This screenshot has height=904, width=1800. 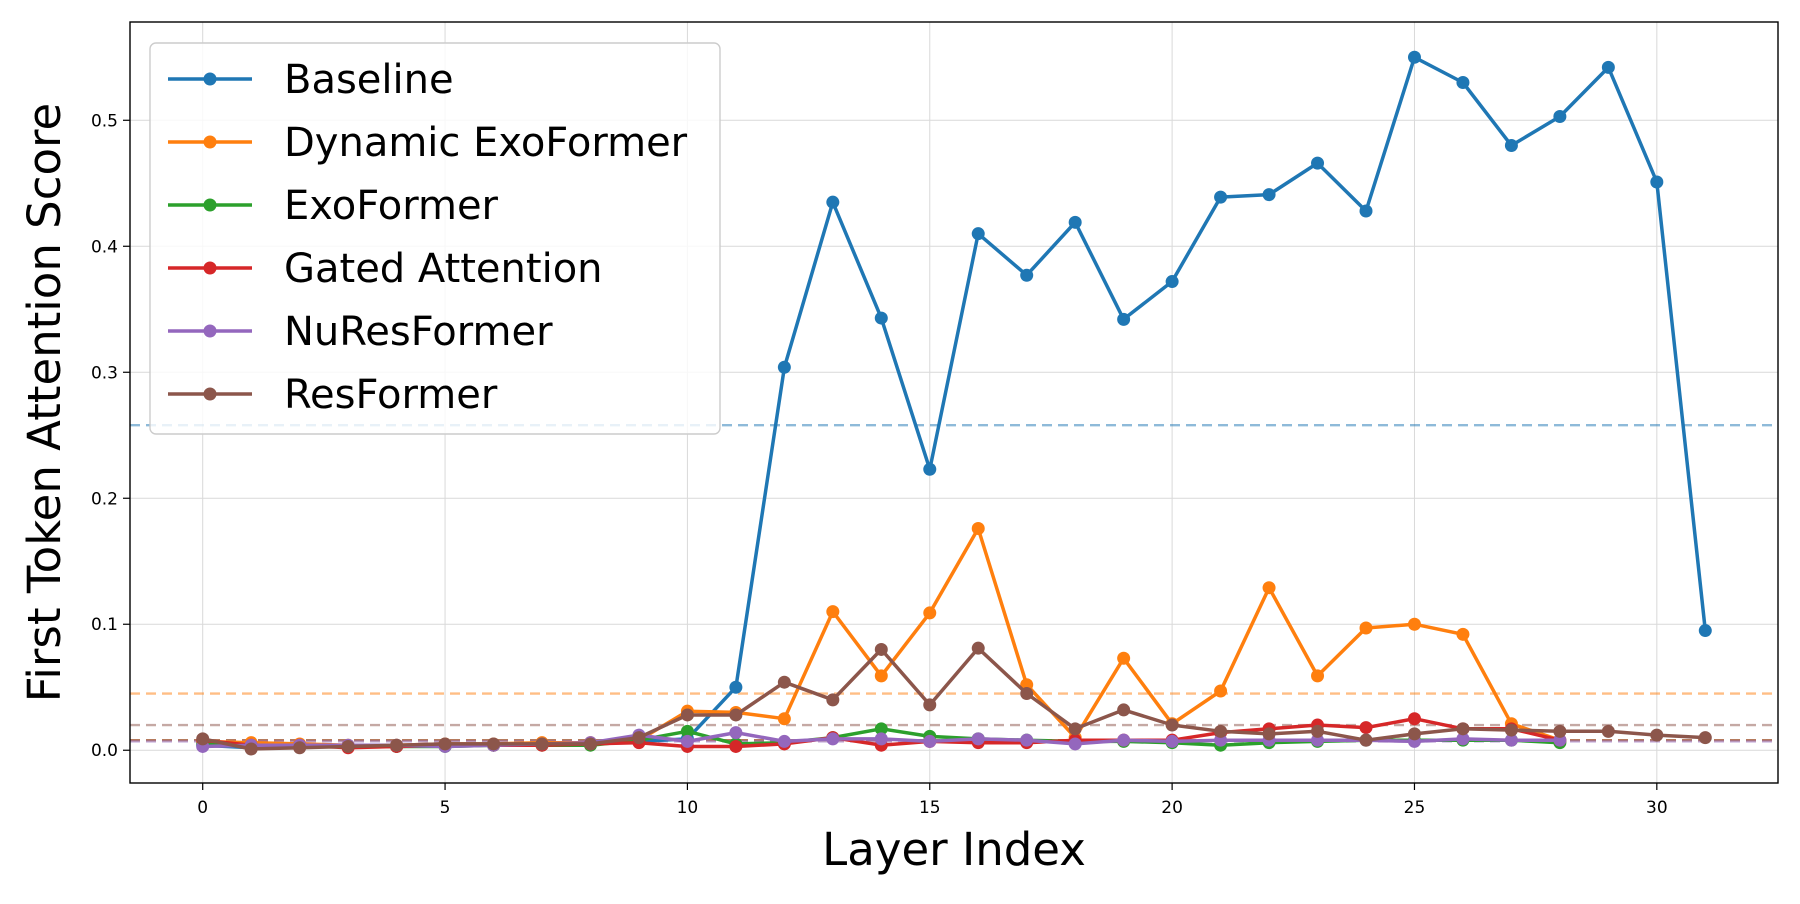 I want to click on y-axis-title: First Token Attention Score, so click(x=44, y=402).